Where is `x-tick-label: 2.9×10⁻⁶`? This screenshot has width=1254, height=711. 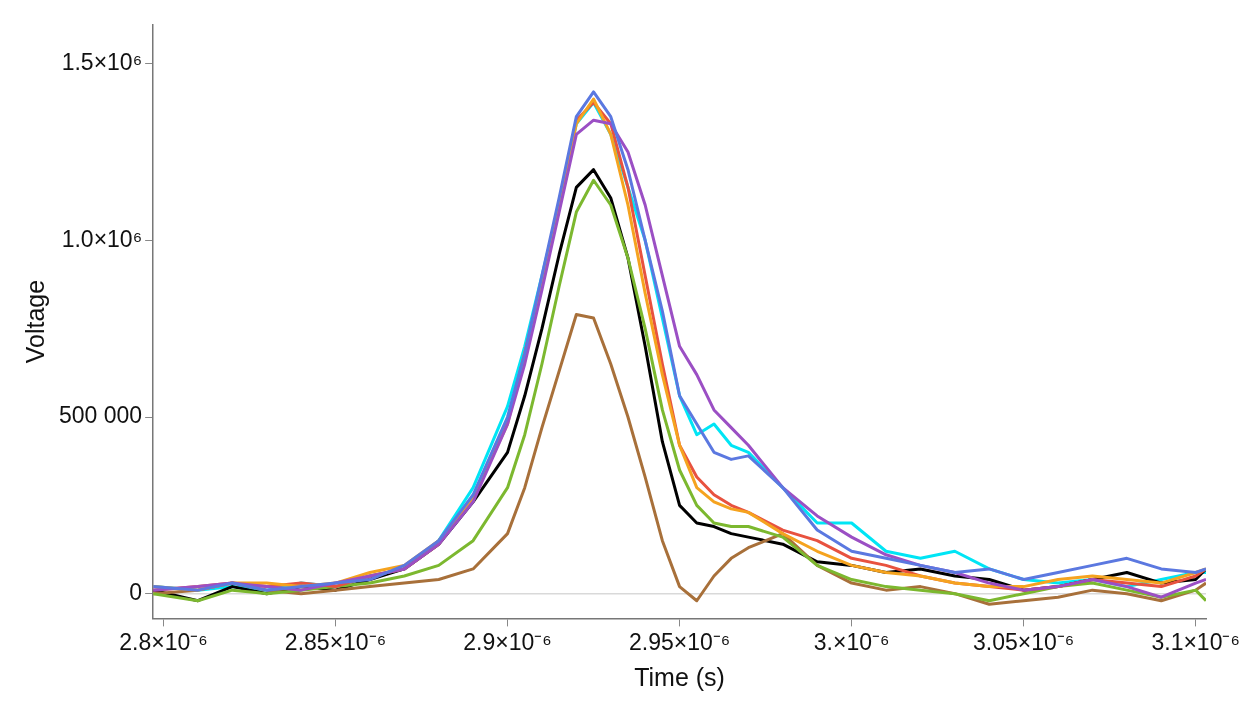
x-tick-label: 2.9×10⁻⁶ is located at coordinates (507, 641).